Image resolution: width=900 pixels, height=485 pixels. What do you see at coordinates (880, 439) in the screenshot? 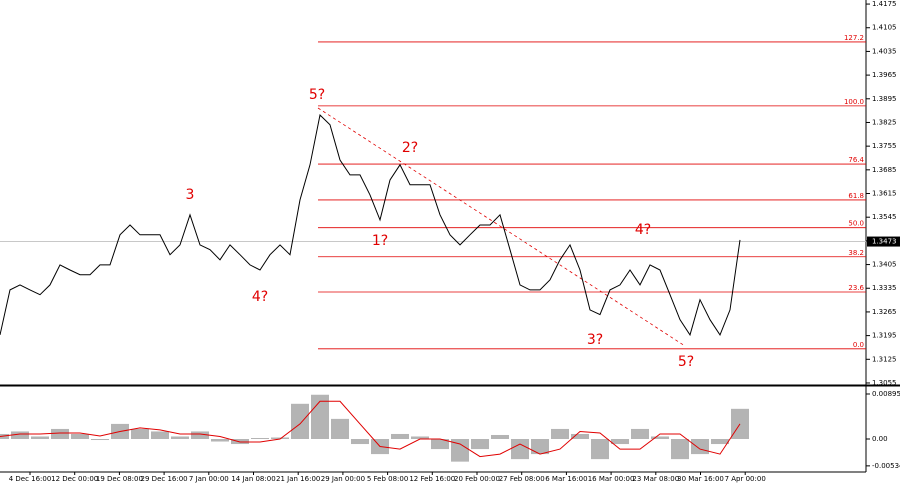
I see `y-tick-label: 0.00` at bounding box center [880, 439].